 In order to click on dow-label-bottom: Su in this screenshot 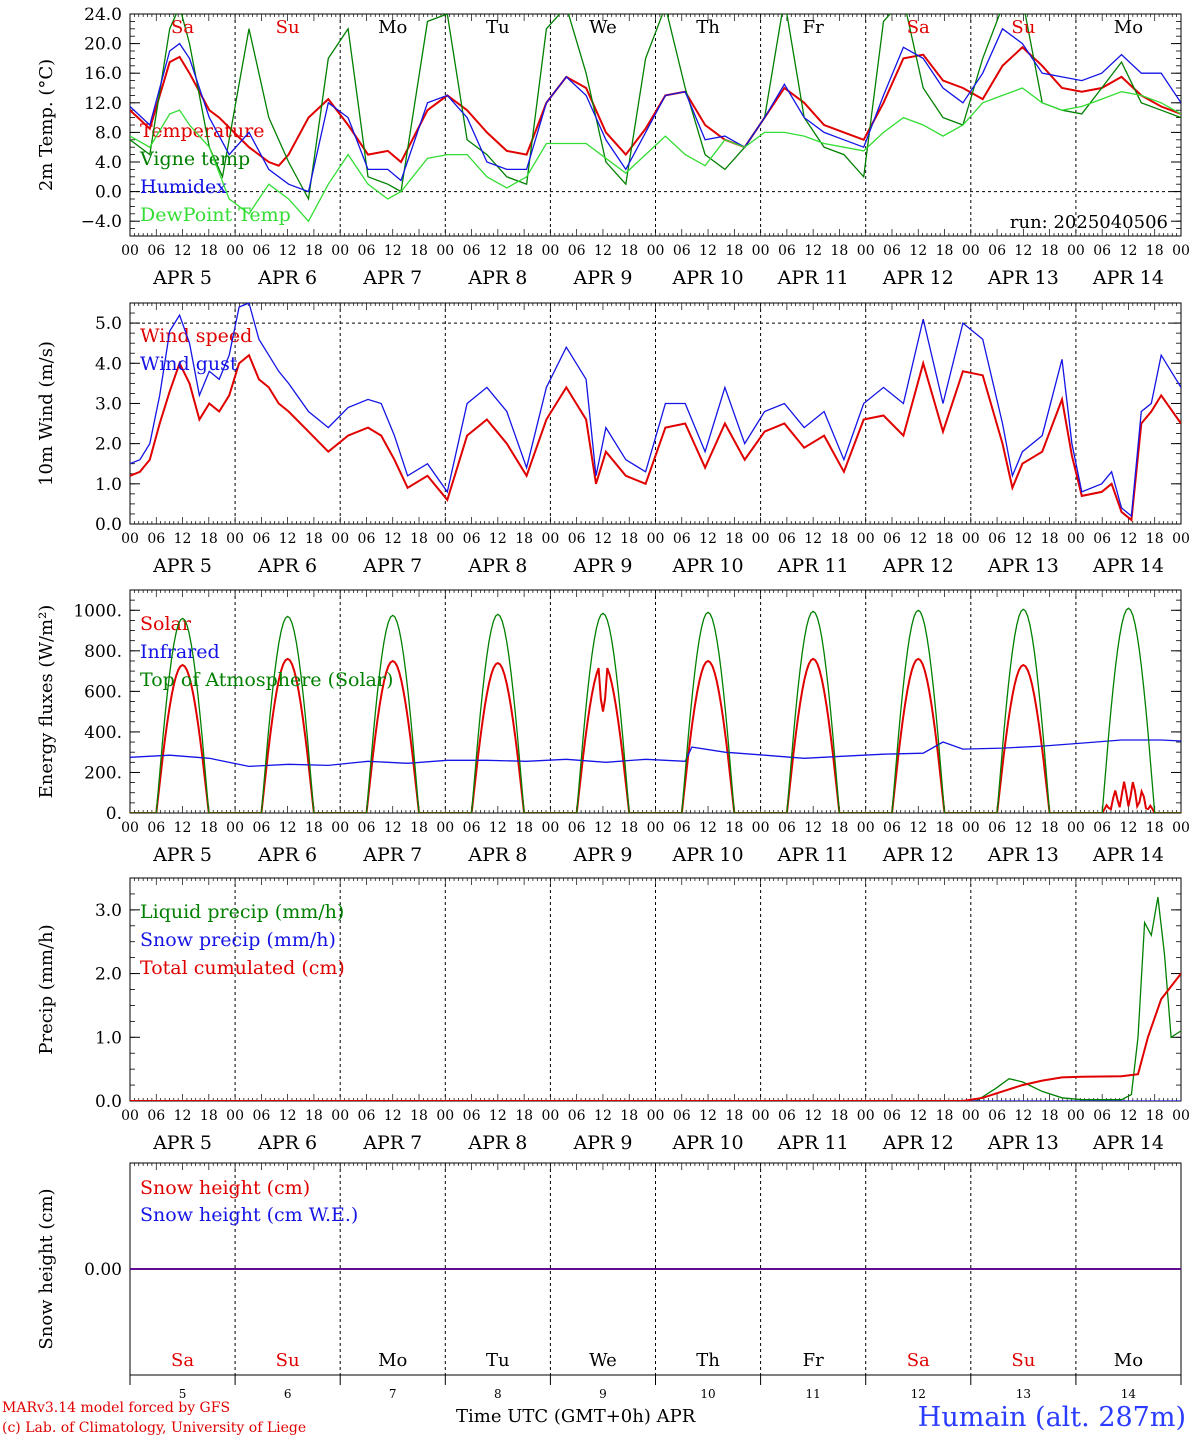, I will do `click(1023, 1360)`.